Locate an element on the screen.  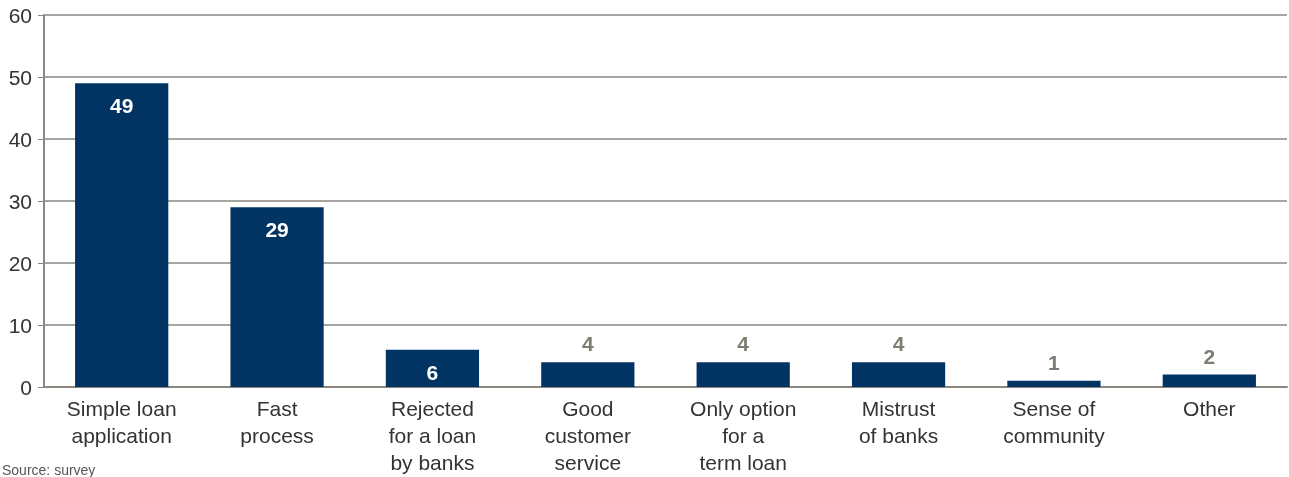
y-tick-label: 10 is located at coordinates (20, 325).